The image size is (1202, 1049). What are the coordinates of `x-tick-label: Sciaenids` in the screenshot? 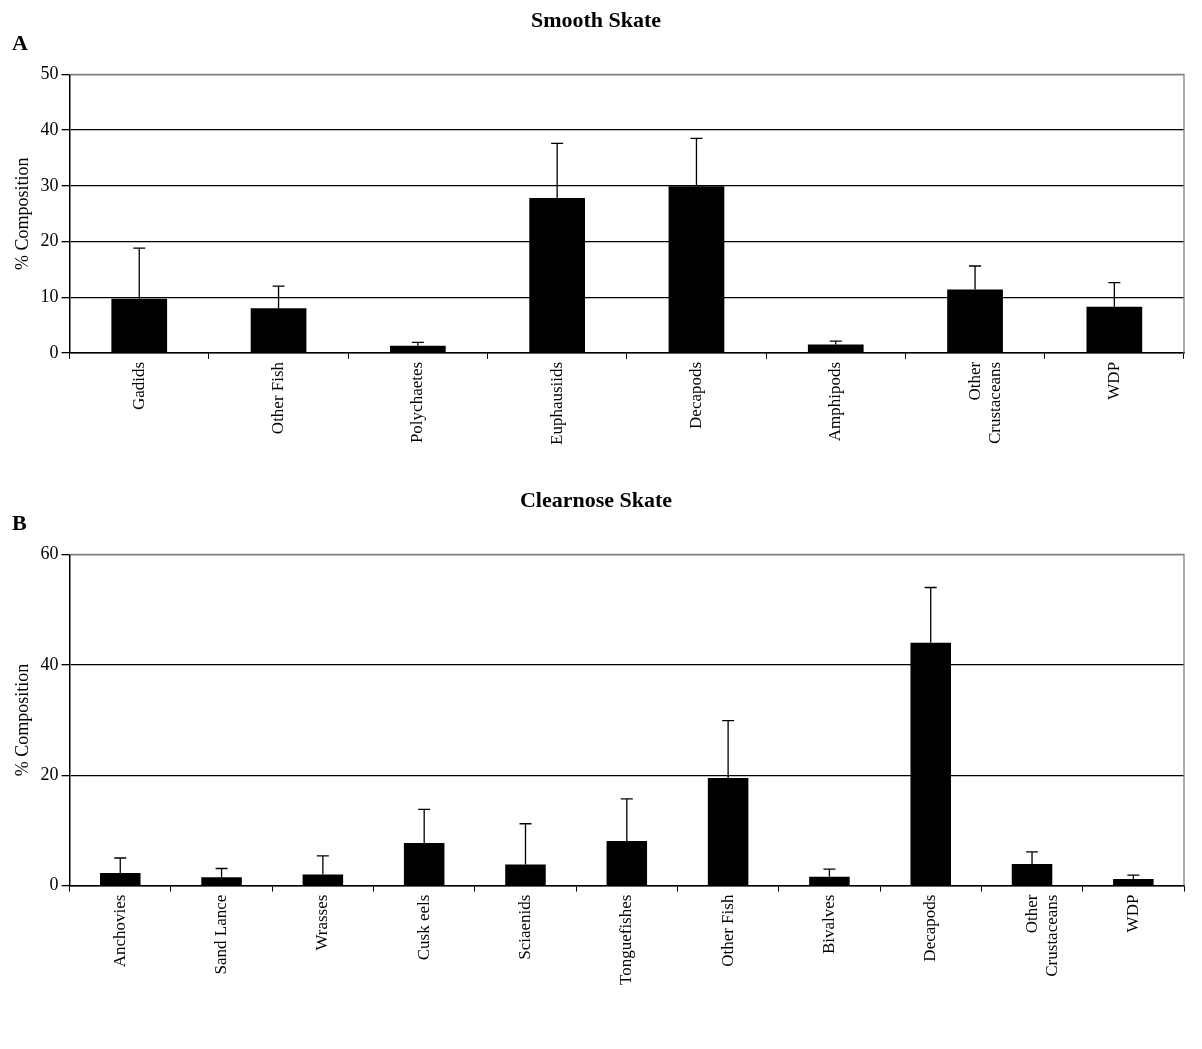 It's located at (524, 927).